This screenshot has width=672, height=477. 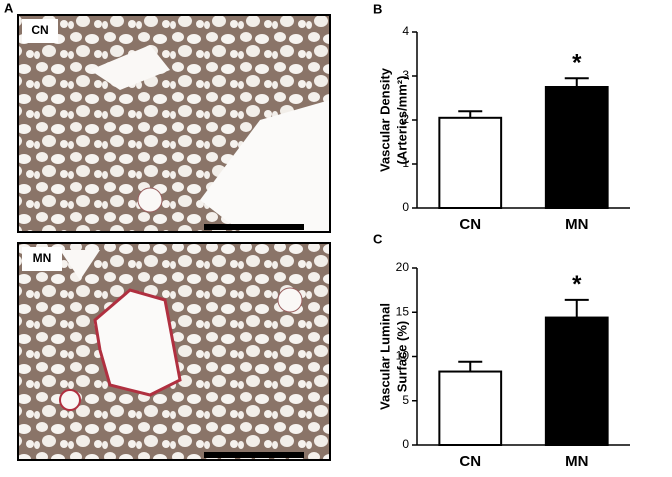 What do you see at coordinates (405, 119) in the screenshot?
I see `y-tick-label: 2` at bounding box center [405, 119].